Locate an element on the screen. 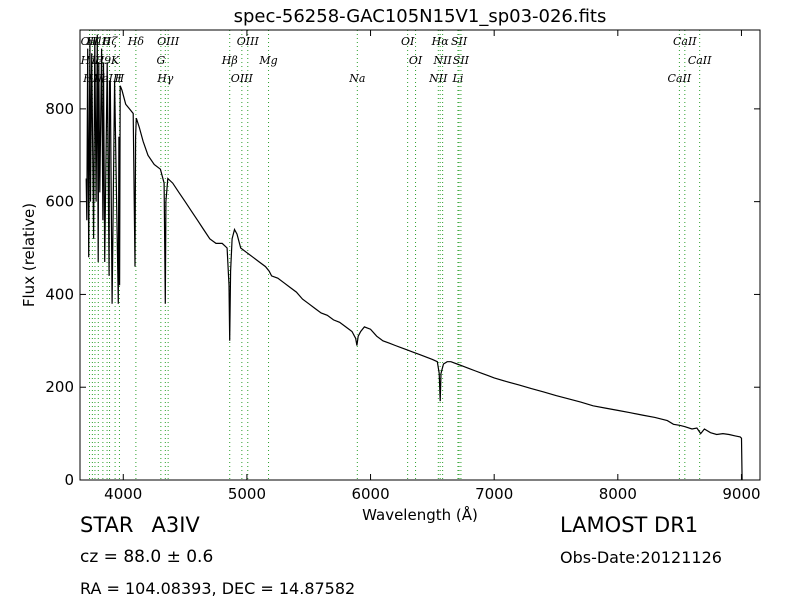 This screenshot has width=800, height=600. spectral-line-label: Hζ is located at coordinates (110, 41).